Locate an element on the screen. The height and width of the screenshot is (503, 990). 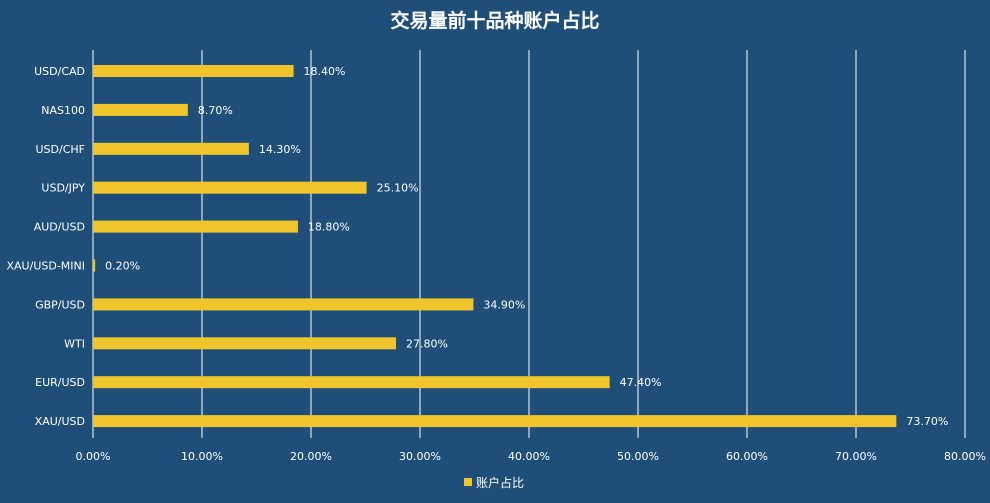
category-label-5: XAU/USD-MINI is located at coordinates (46, 266).